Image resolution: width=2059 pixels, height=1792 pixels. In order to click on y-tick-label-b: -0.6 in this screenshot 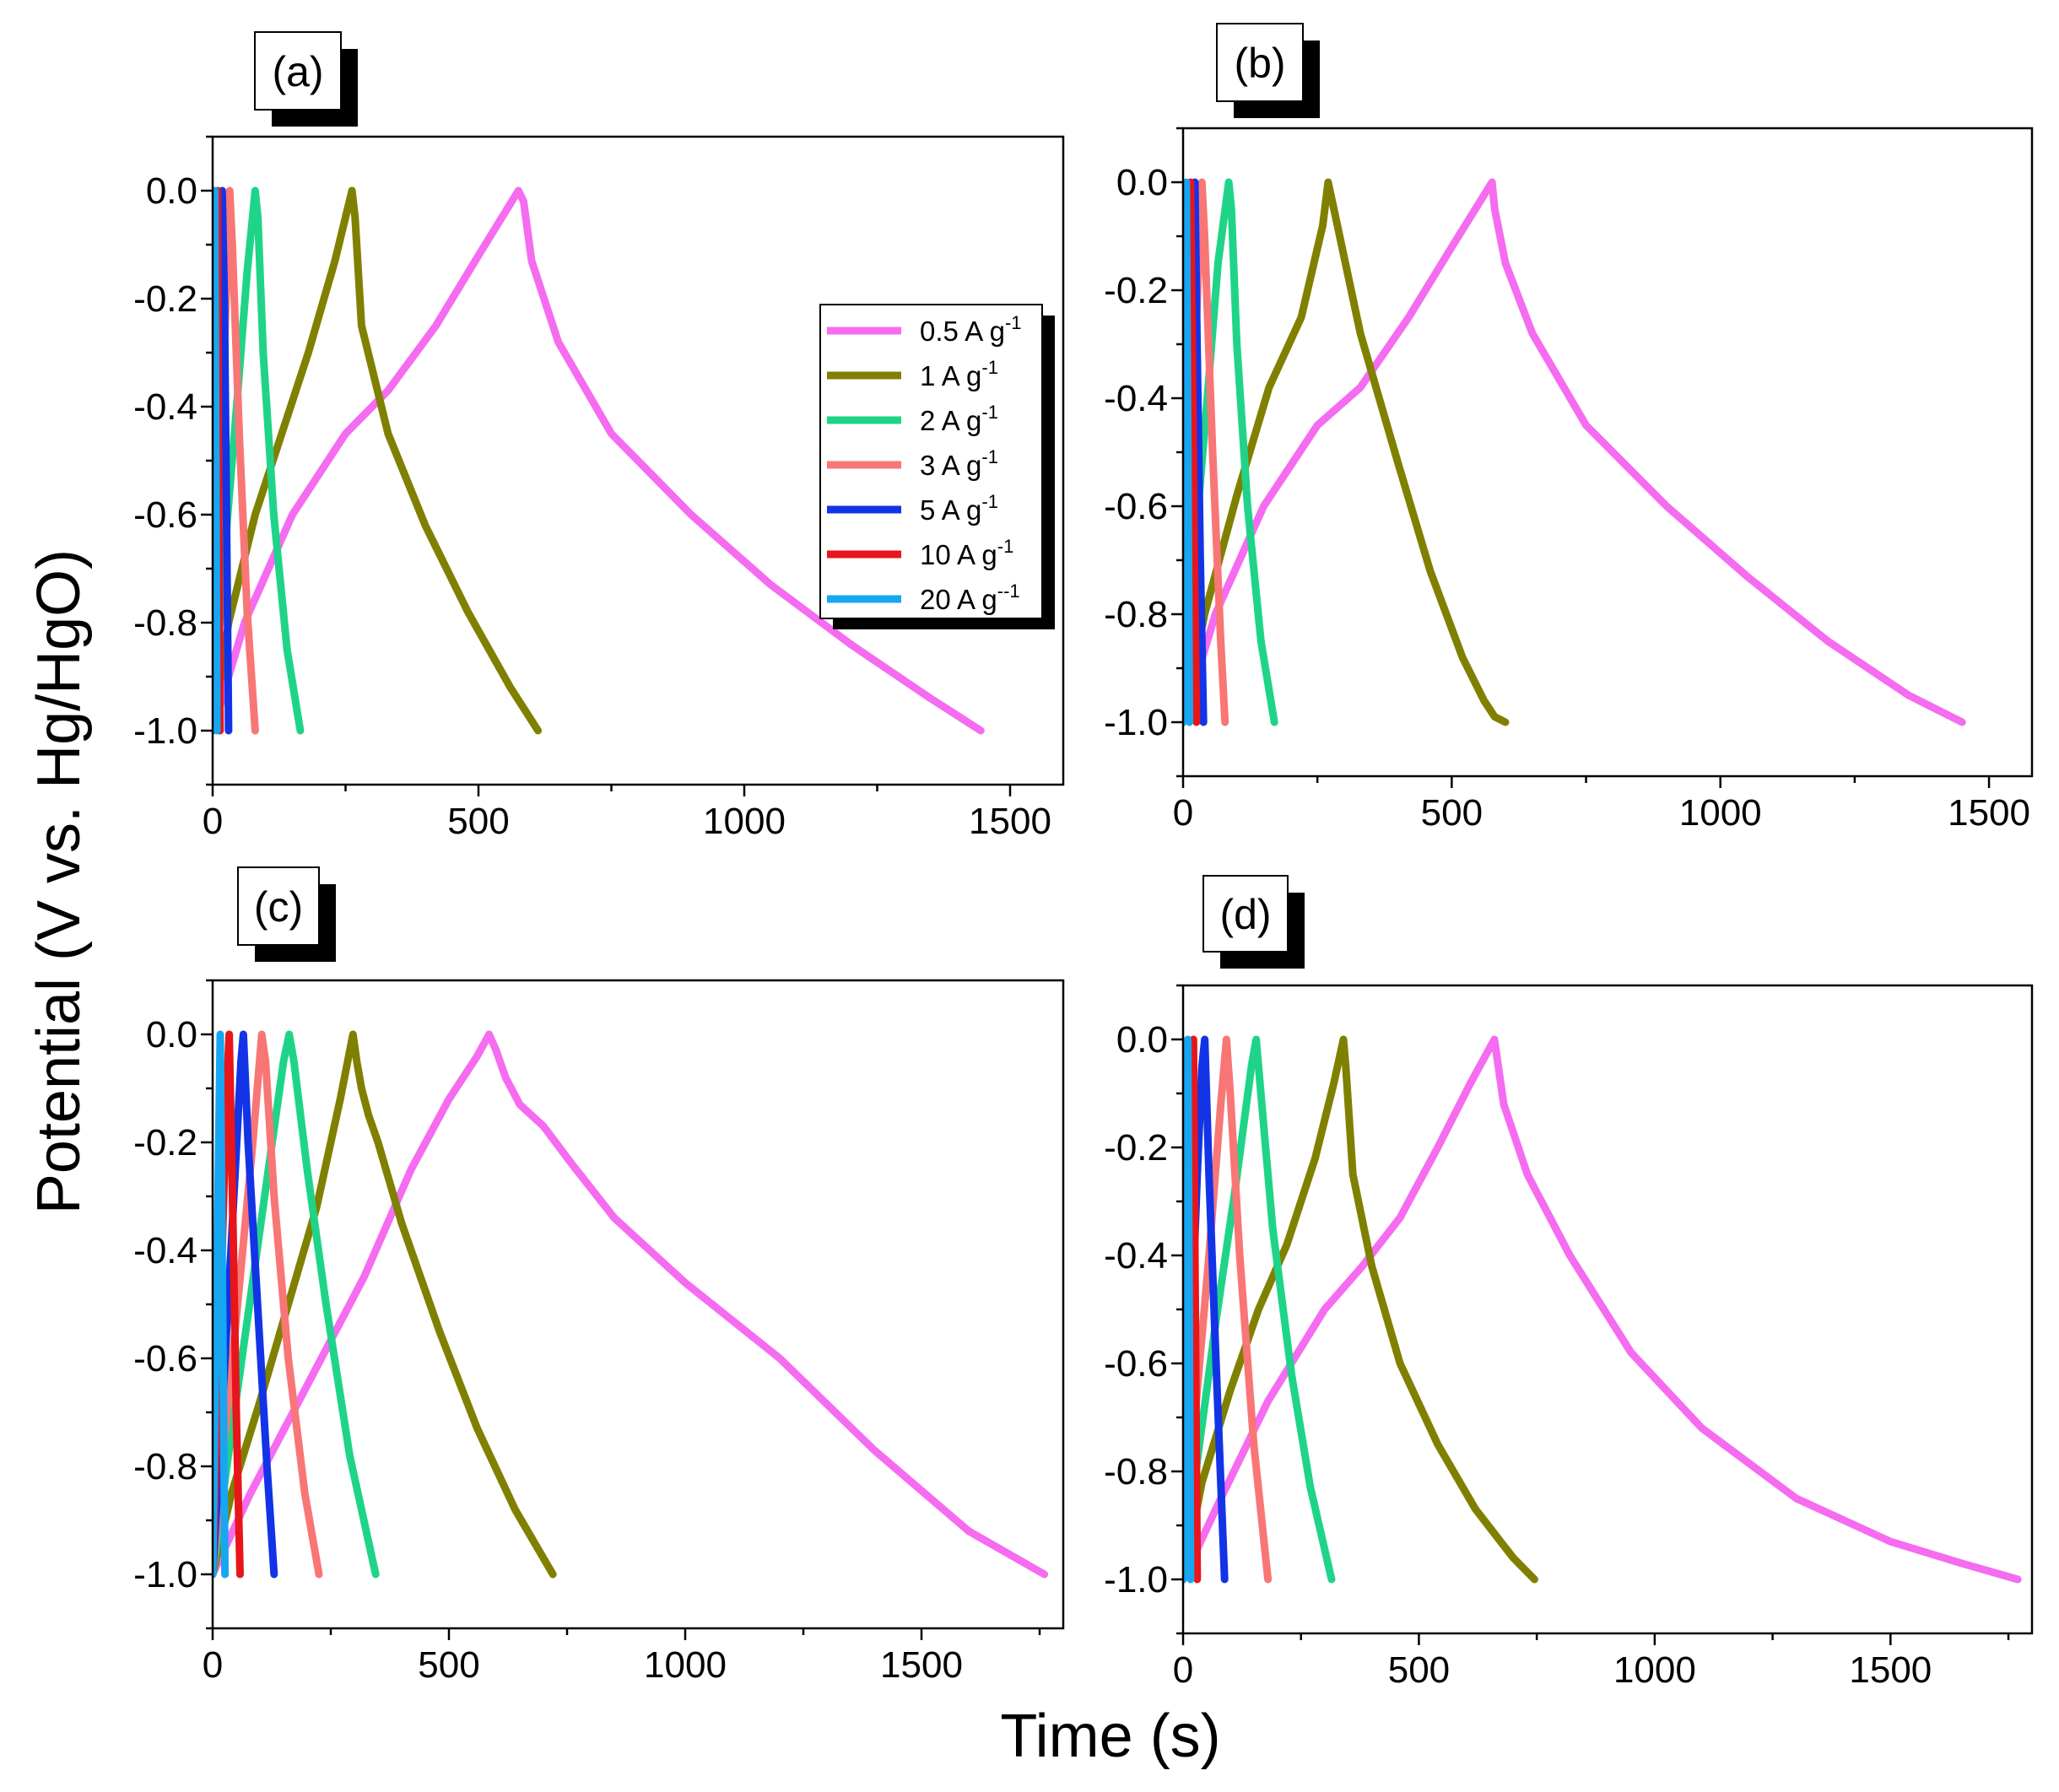, I will do `click(1136, 507)`.